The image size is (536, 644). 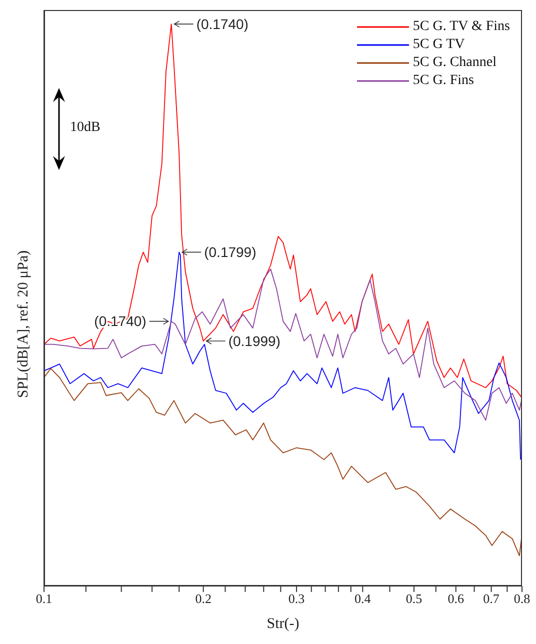 What do you see at coordinates (414, 598) in the screenshot?
I see `x-tick-label: 0.5` at bounding box center [414, 598].